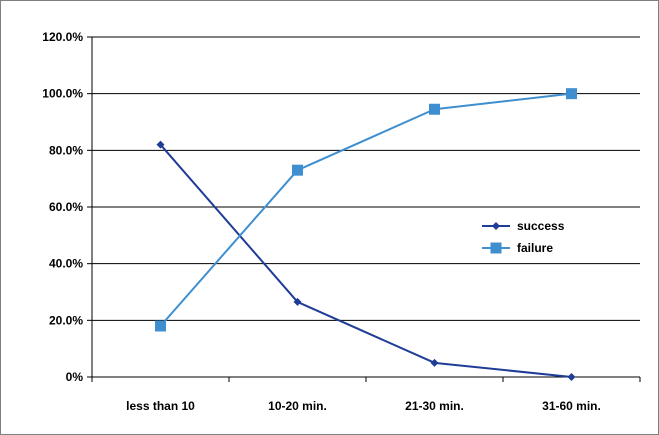 The height and width of the screenshot is (435, 659). What do you see at coordinates (62, 37) in the screenshot?
I see `y-tick-label: 120.0%` at bounding box center [62, 37].